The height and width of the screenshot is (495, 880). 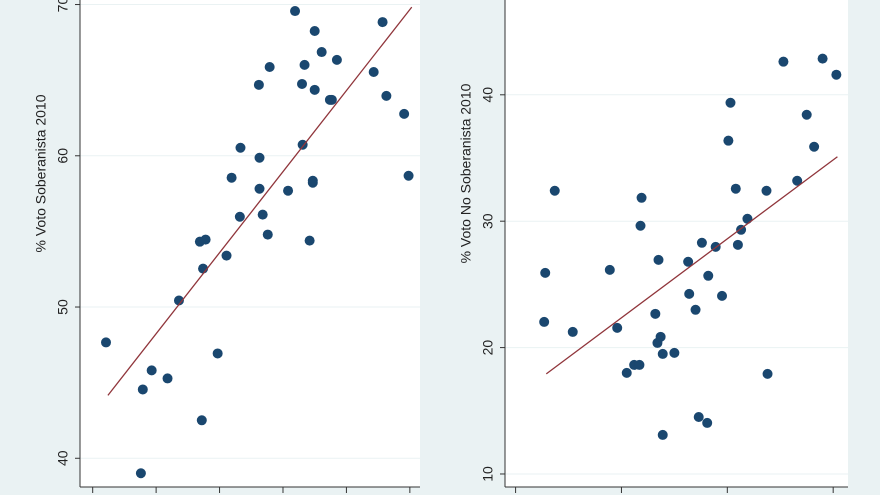 I want to click on y-tick-label: 20, so click(x=488, y=348).